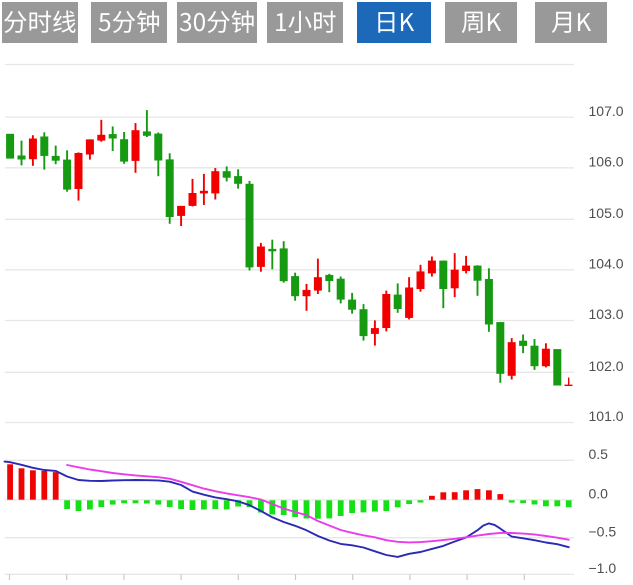 This screenshot has height=585, width=633. Describe the element at coordinates (603, 531) in the screenshot. I see `svg-text: −0.5` at that location.